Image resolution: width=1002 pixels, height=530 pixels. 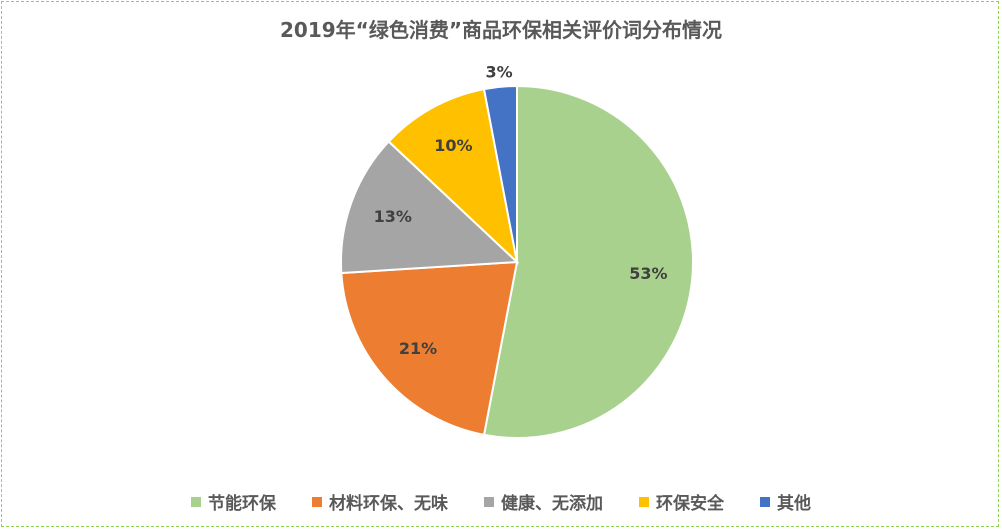 What do you see at coordinates (690, 504) in the screenshot?
I see `legend-label: 环保安全` at bounding box center [690, 504].